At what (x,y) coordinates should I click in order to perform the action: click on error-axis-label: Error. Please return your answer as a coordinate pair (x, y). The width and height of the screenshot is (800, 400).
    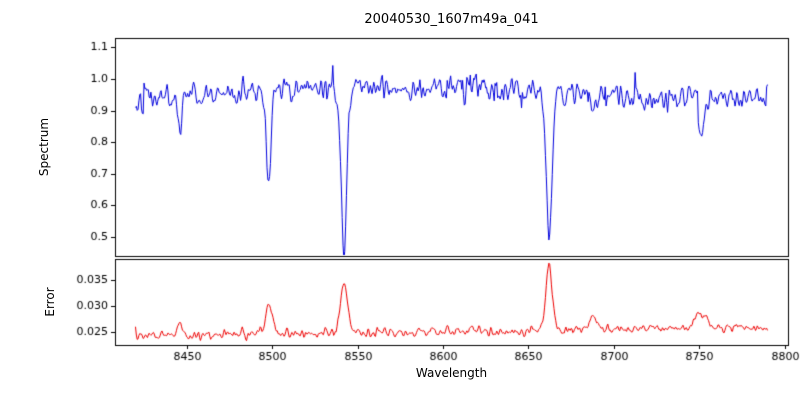
    Looking at the image, I should click on (50, 302).